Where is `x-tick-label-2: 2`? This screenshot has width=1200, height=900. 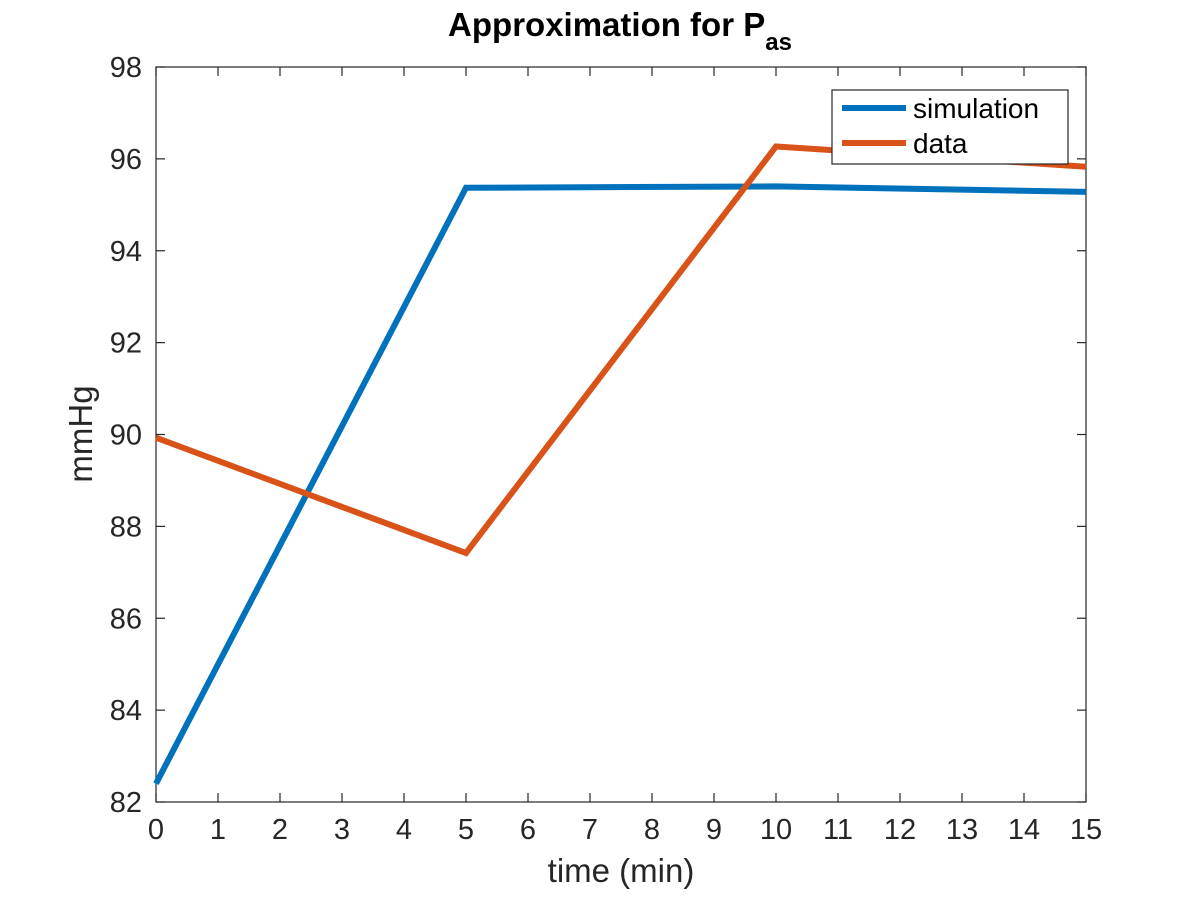
x-tick-label-2: 2 is located at coordinates (280, 830).